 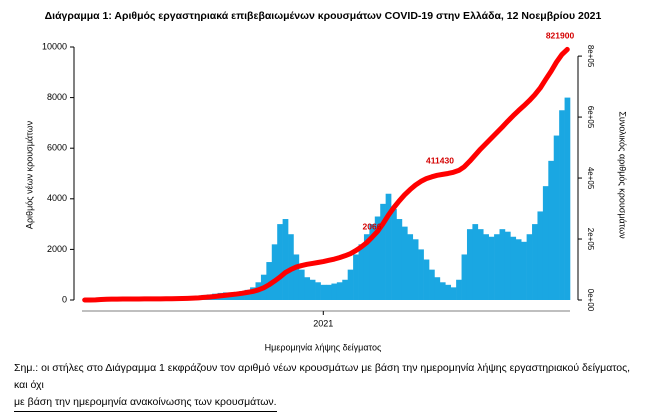 I want to click on annotation: 2066, so click(x=372, y=226).